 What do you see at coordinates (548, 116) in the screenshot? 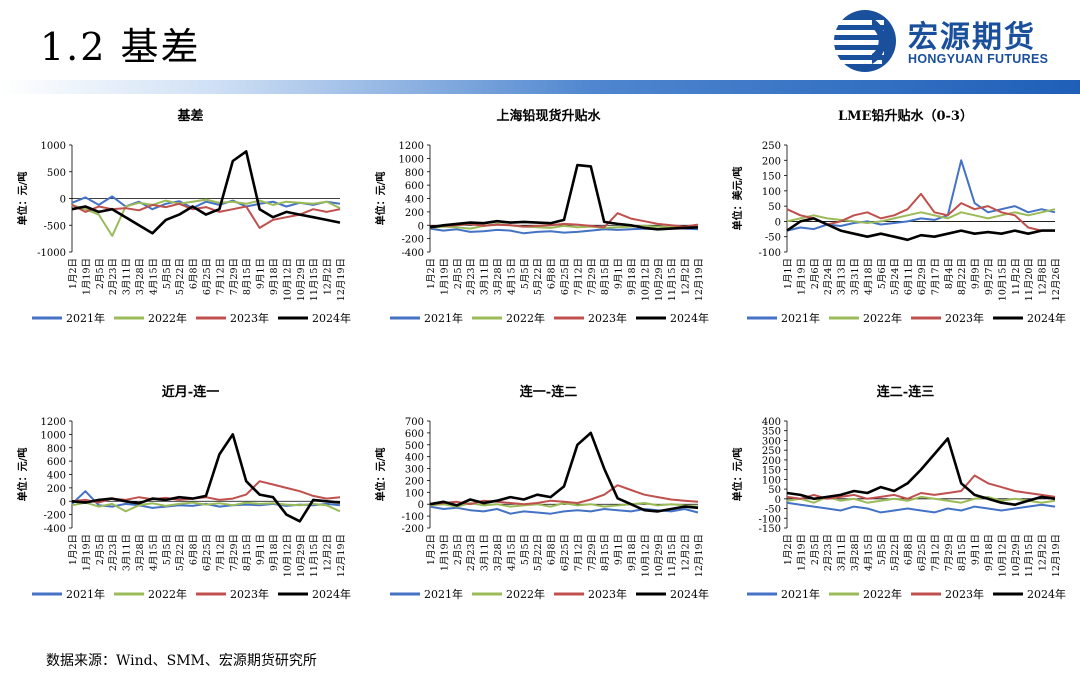
I see `chart-title: 上海铅现货升贴水` at bounding box center [548, 116].